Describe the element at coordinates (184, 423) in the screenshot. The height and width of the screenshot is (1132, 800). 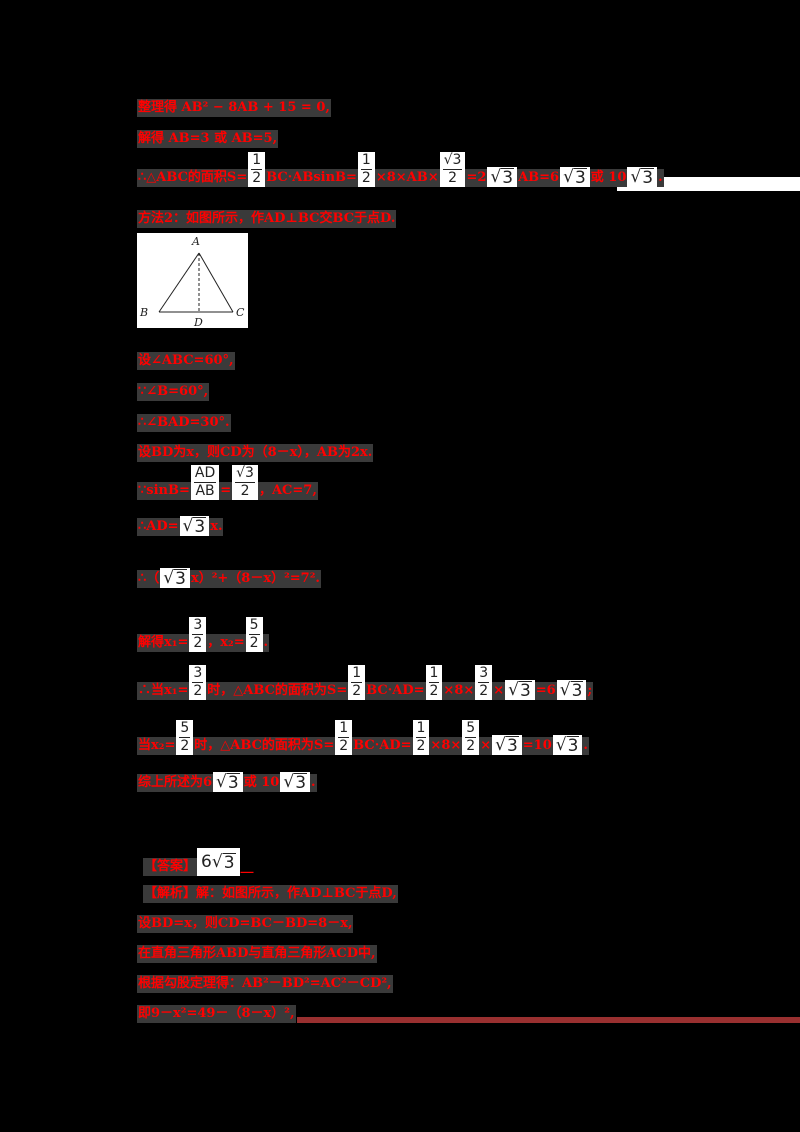
I see `text-line-7: ∴∠BAD=30°.` at that location.